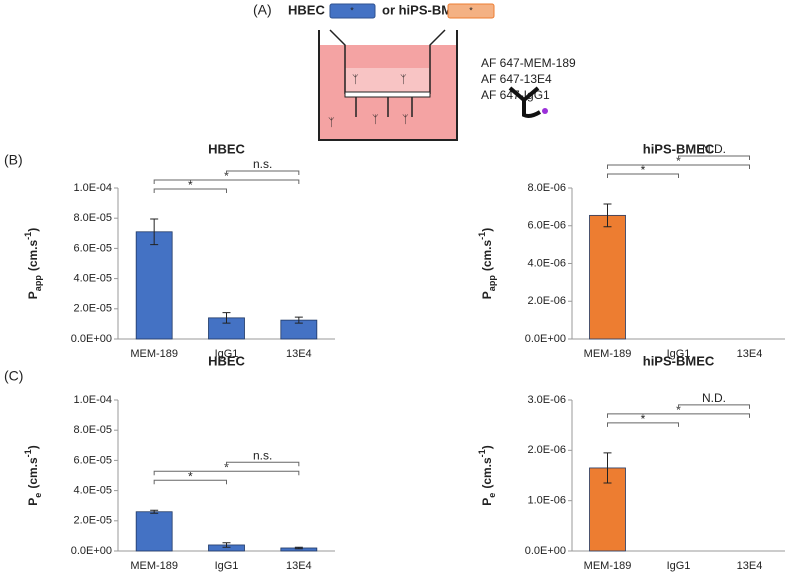 The height and width of the screenshot is (580, 789). What do you see at coordinates (262, 10) in the screenshot?
I see `panel-label: (A)` at bounding box center [262, 10].